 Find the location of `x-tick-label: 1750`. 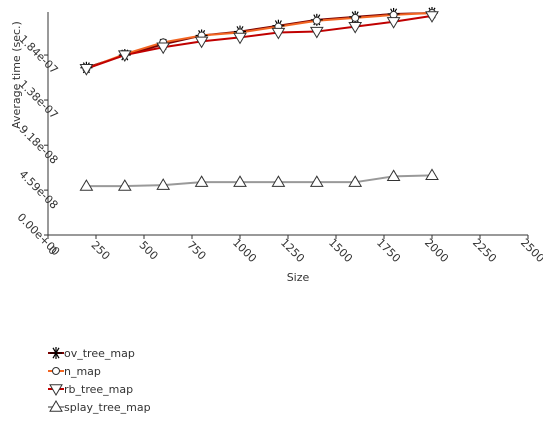

x-tick-label: 1750 is located at coordinates (388, 250).